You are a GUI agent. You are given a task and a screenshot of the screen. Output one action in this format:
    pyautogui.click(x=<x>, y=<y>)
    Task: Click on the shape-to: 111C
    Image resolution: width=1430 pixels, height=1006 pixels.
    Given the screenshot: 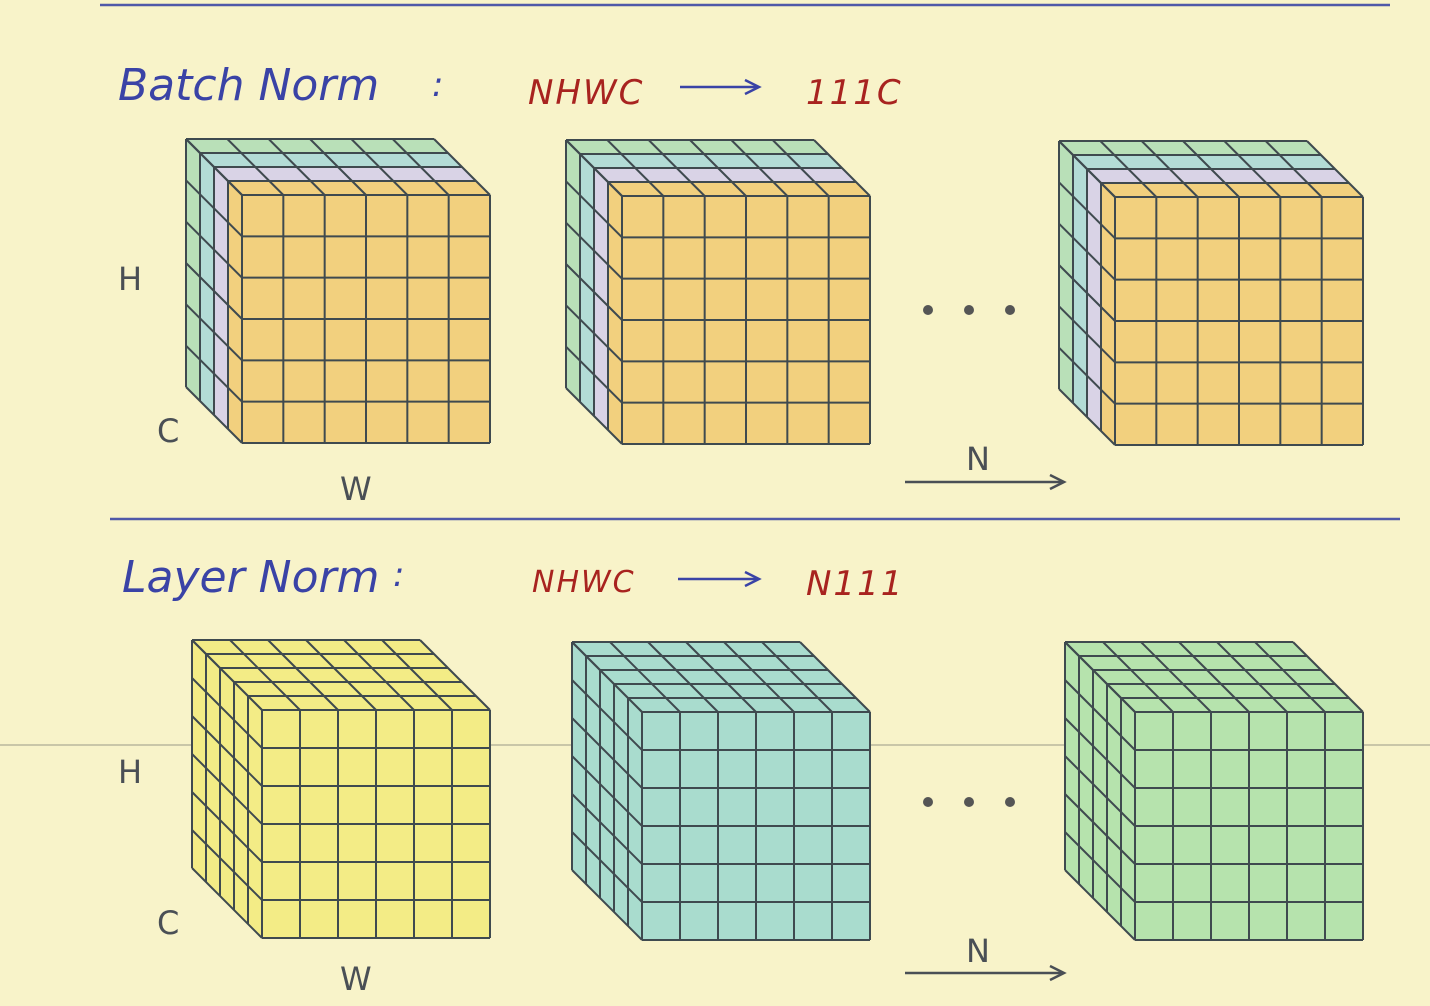 What is the action you would take?
    pyautogui.click(x=854, y=93)
    